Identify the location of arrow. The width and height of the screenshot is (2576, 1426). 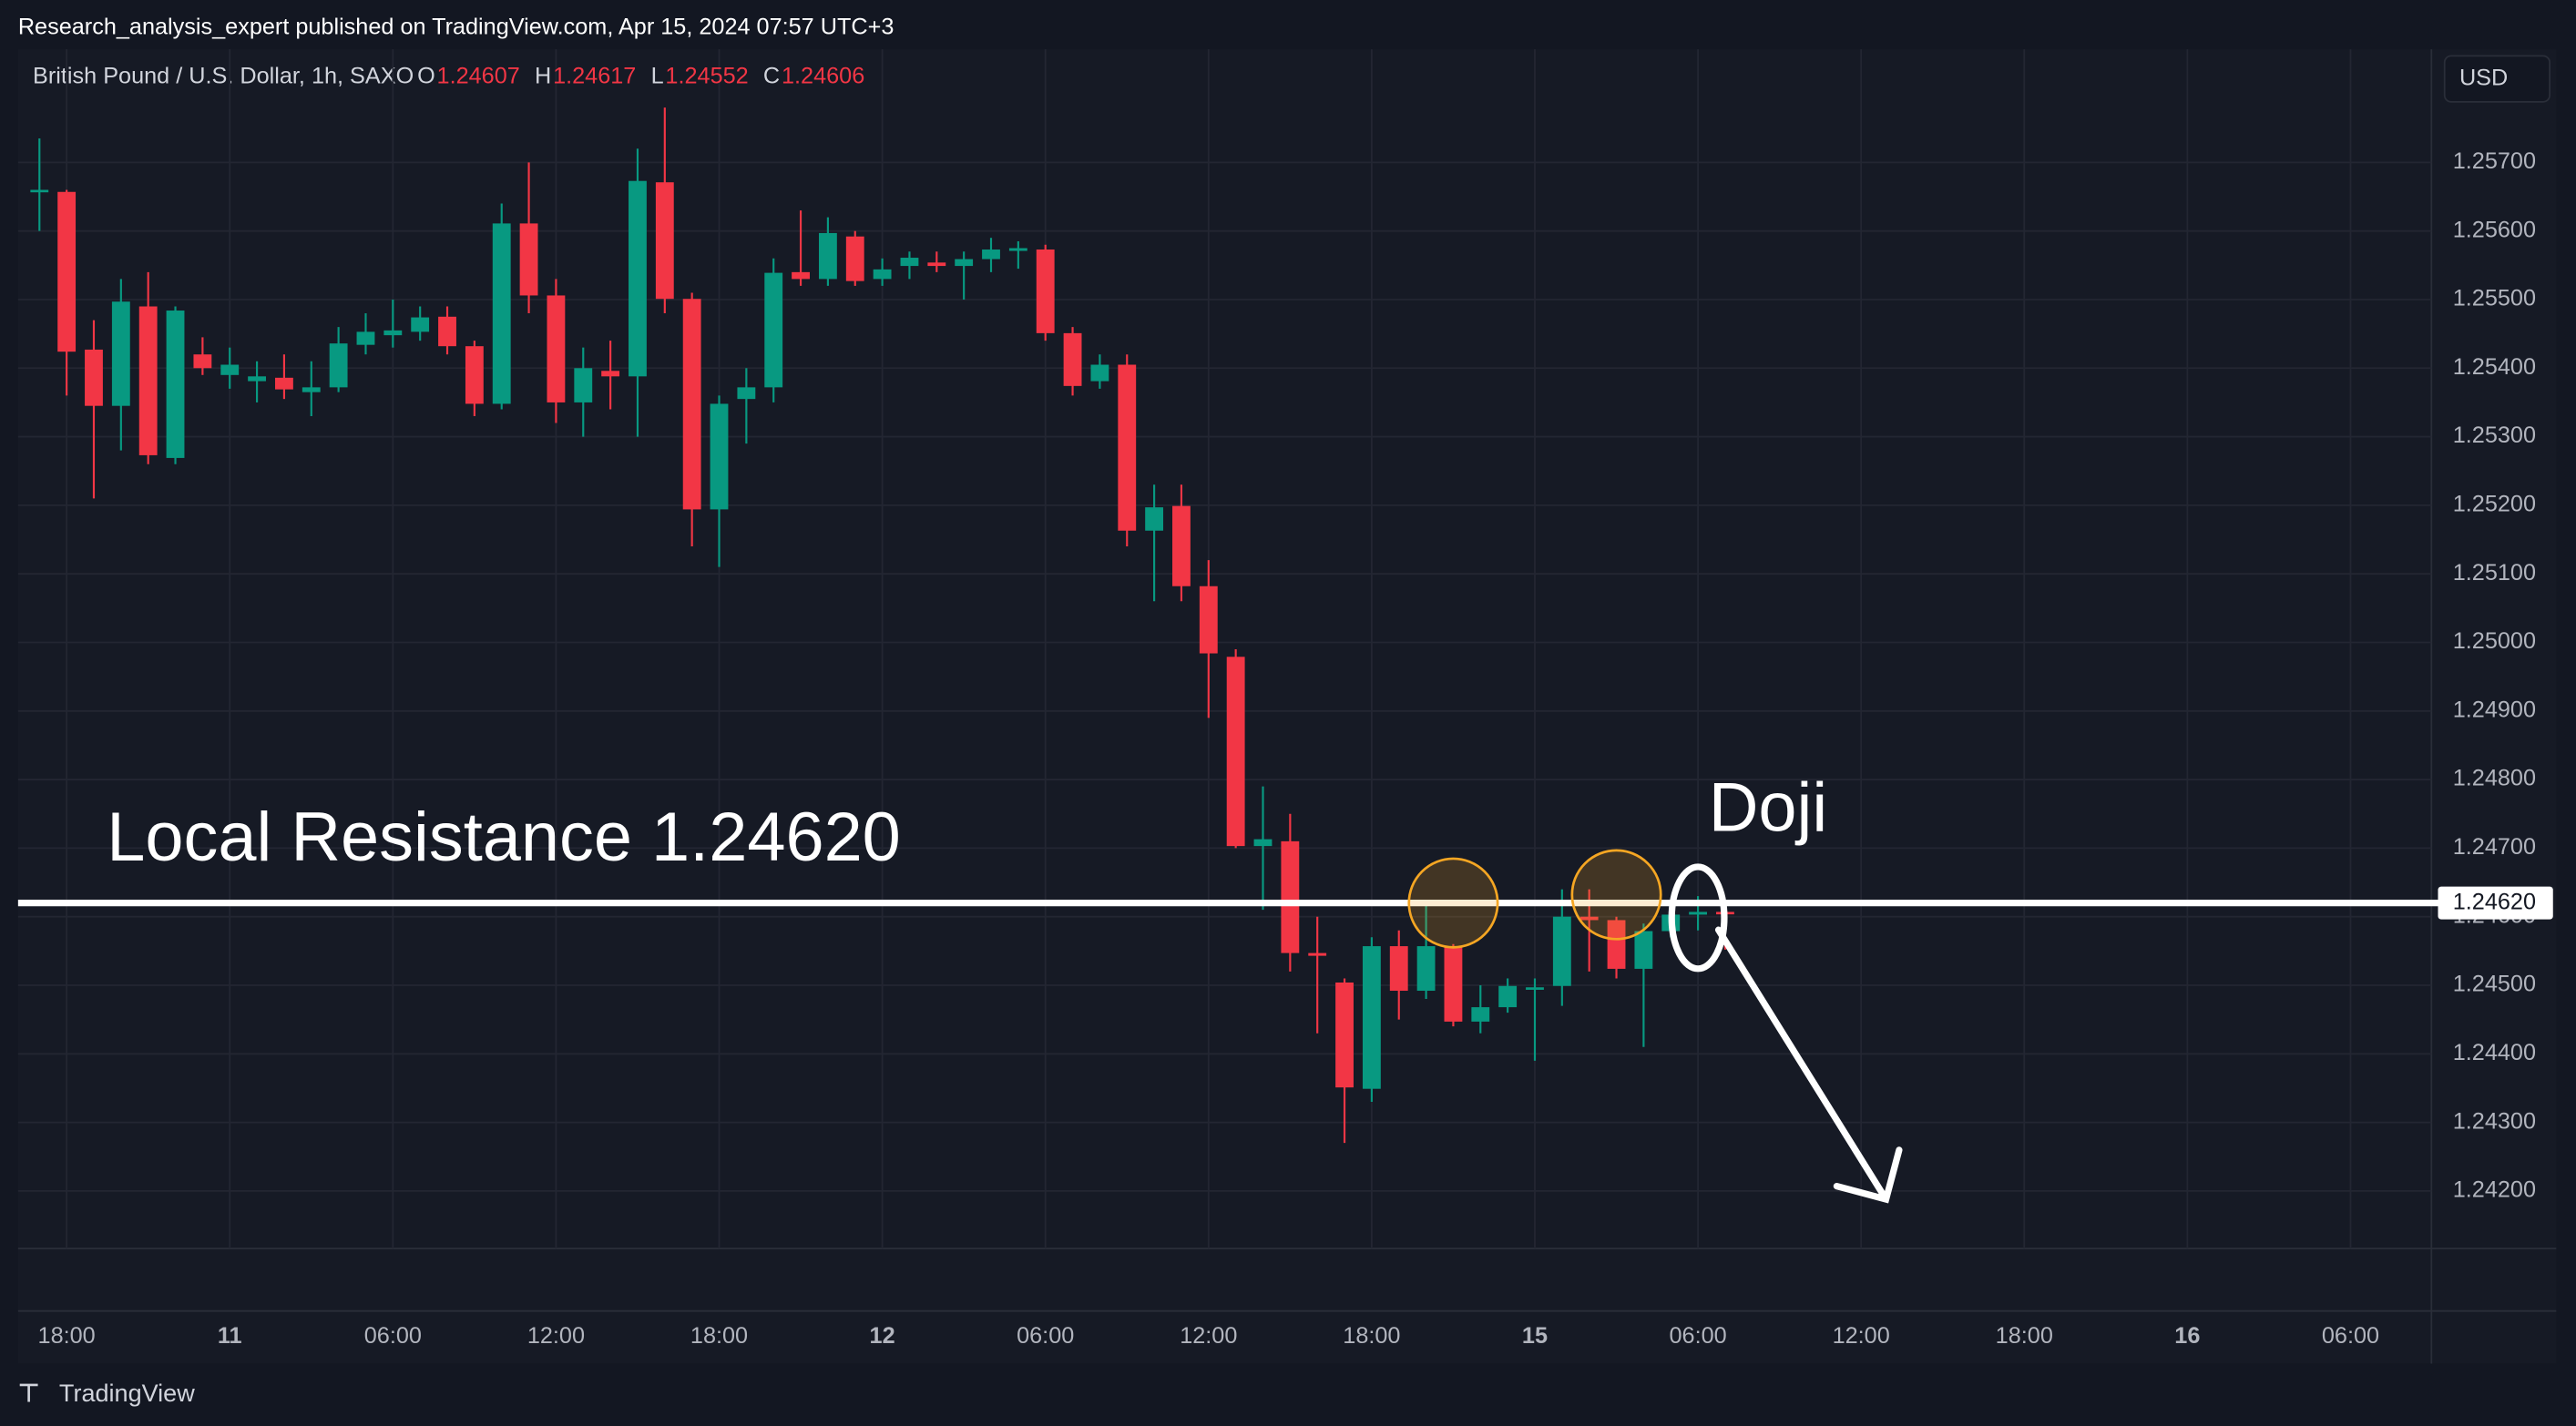
(1808, 1065).